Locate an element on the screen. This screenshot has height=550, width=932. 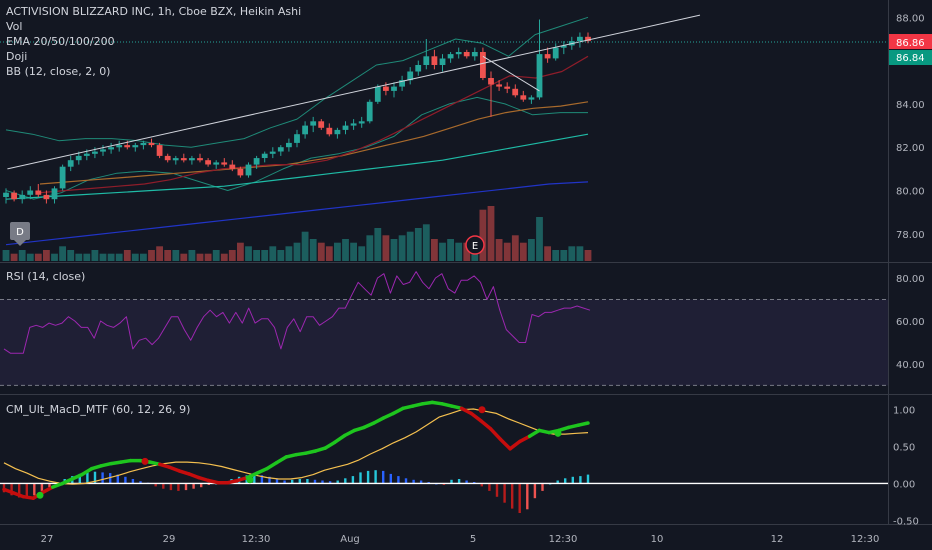
macd-legend: CM_Ult_MacD_MTF (60, 12, 26, 9) is located at coordinates (98, 409).